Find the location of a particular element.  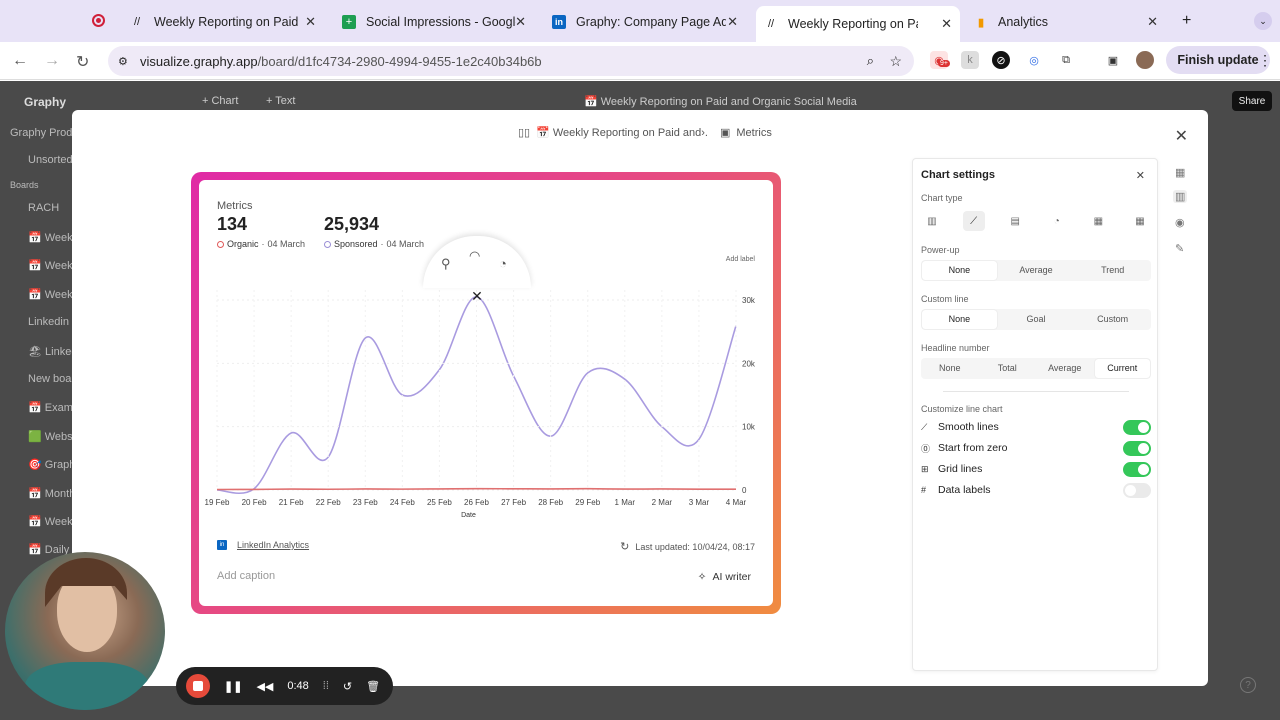

avatar is located at coordinates (1145, 60).